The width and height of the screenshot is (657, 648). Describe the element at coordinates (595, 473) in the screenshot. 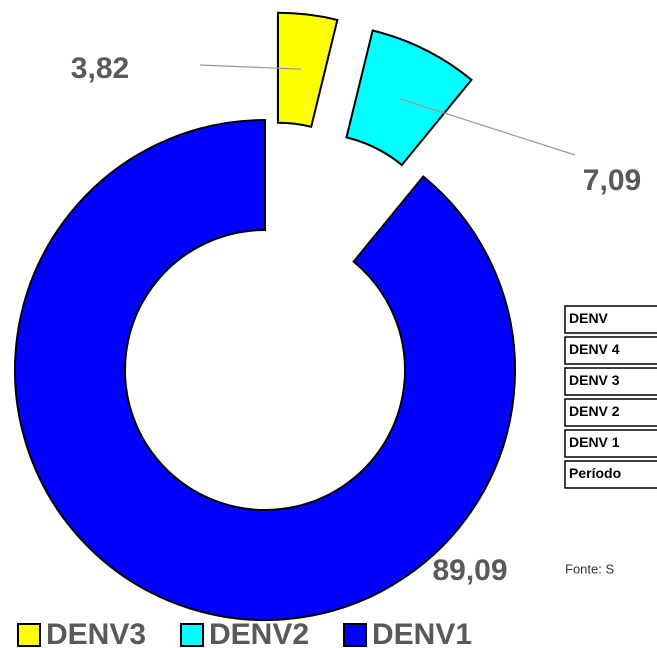

I see `table-cell-text: Período` at that location.